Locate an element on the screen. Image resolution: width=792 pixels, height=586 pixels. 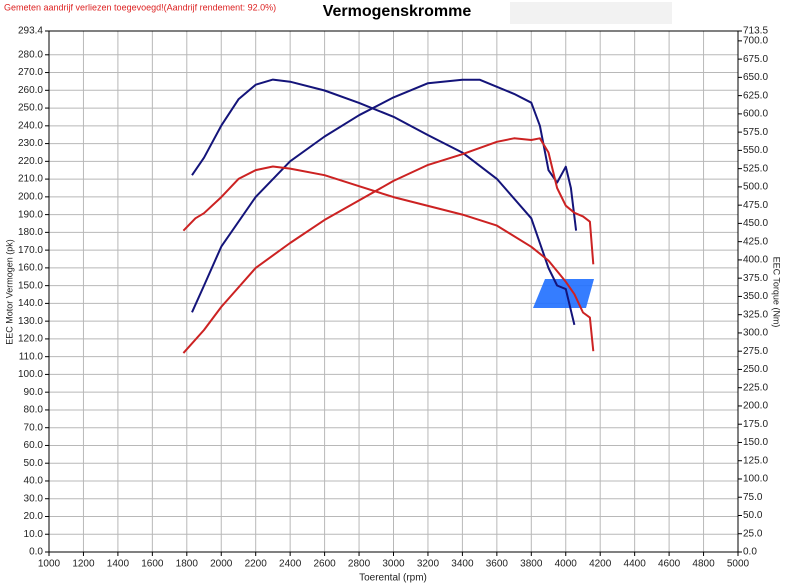
y2-tick-label: 400.0 is located at coordinates (755, 260).